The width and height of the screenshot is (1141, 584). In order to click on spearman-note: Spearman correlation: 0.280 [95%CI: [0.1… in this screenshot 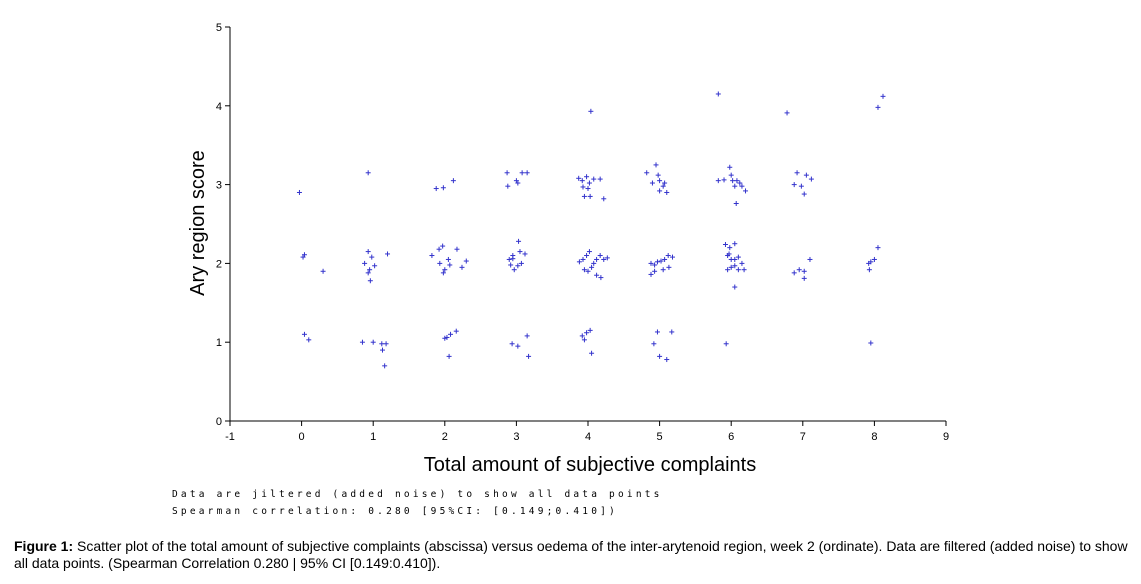, I will do `click(395, 511)`.